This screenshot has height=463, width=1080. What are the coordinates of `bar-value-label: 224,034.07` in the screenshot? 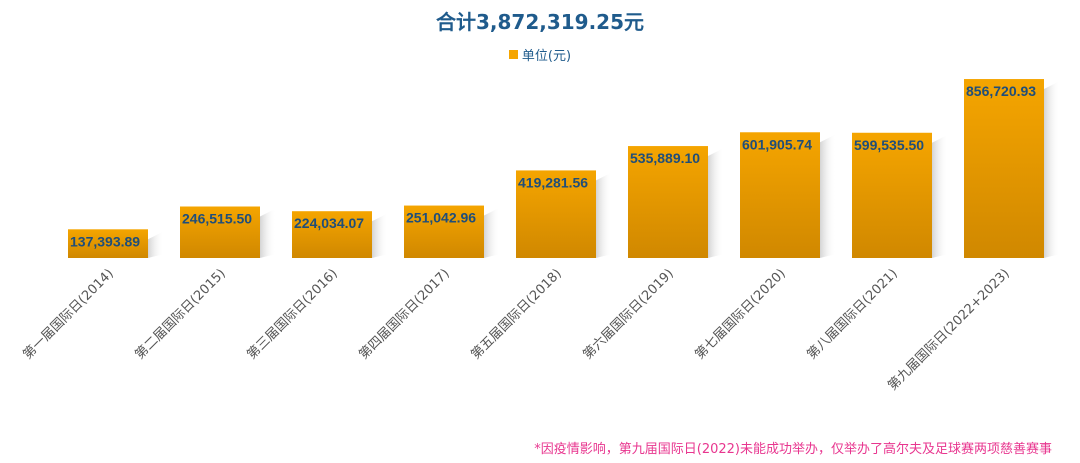 It's located at (329, 223).